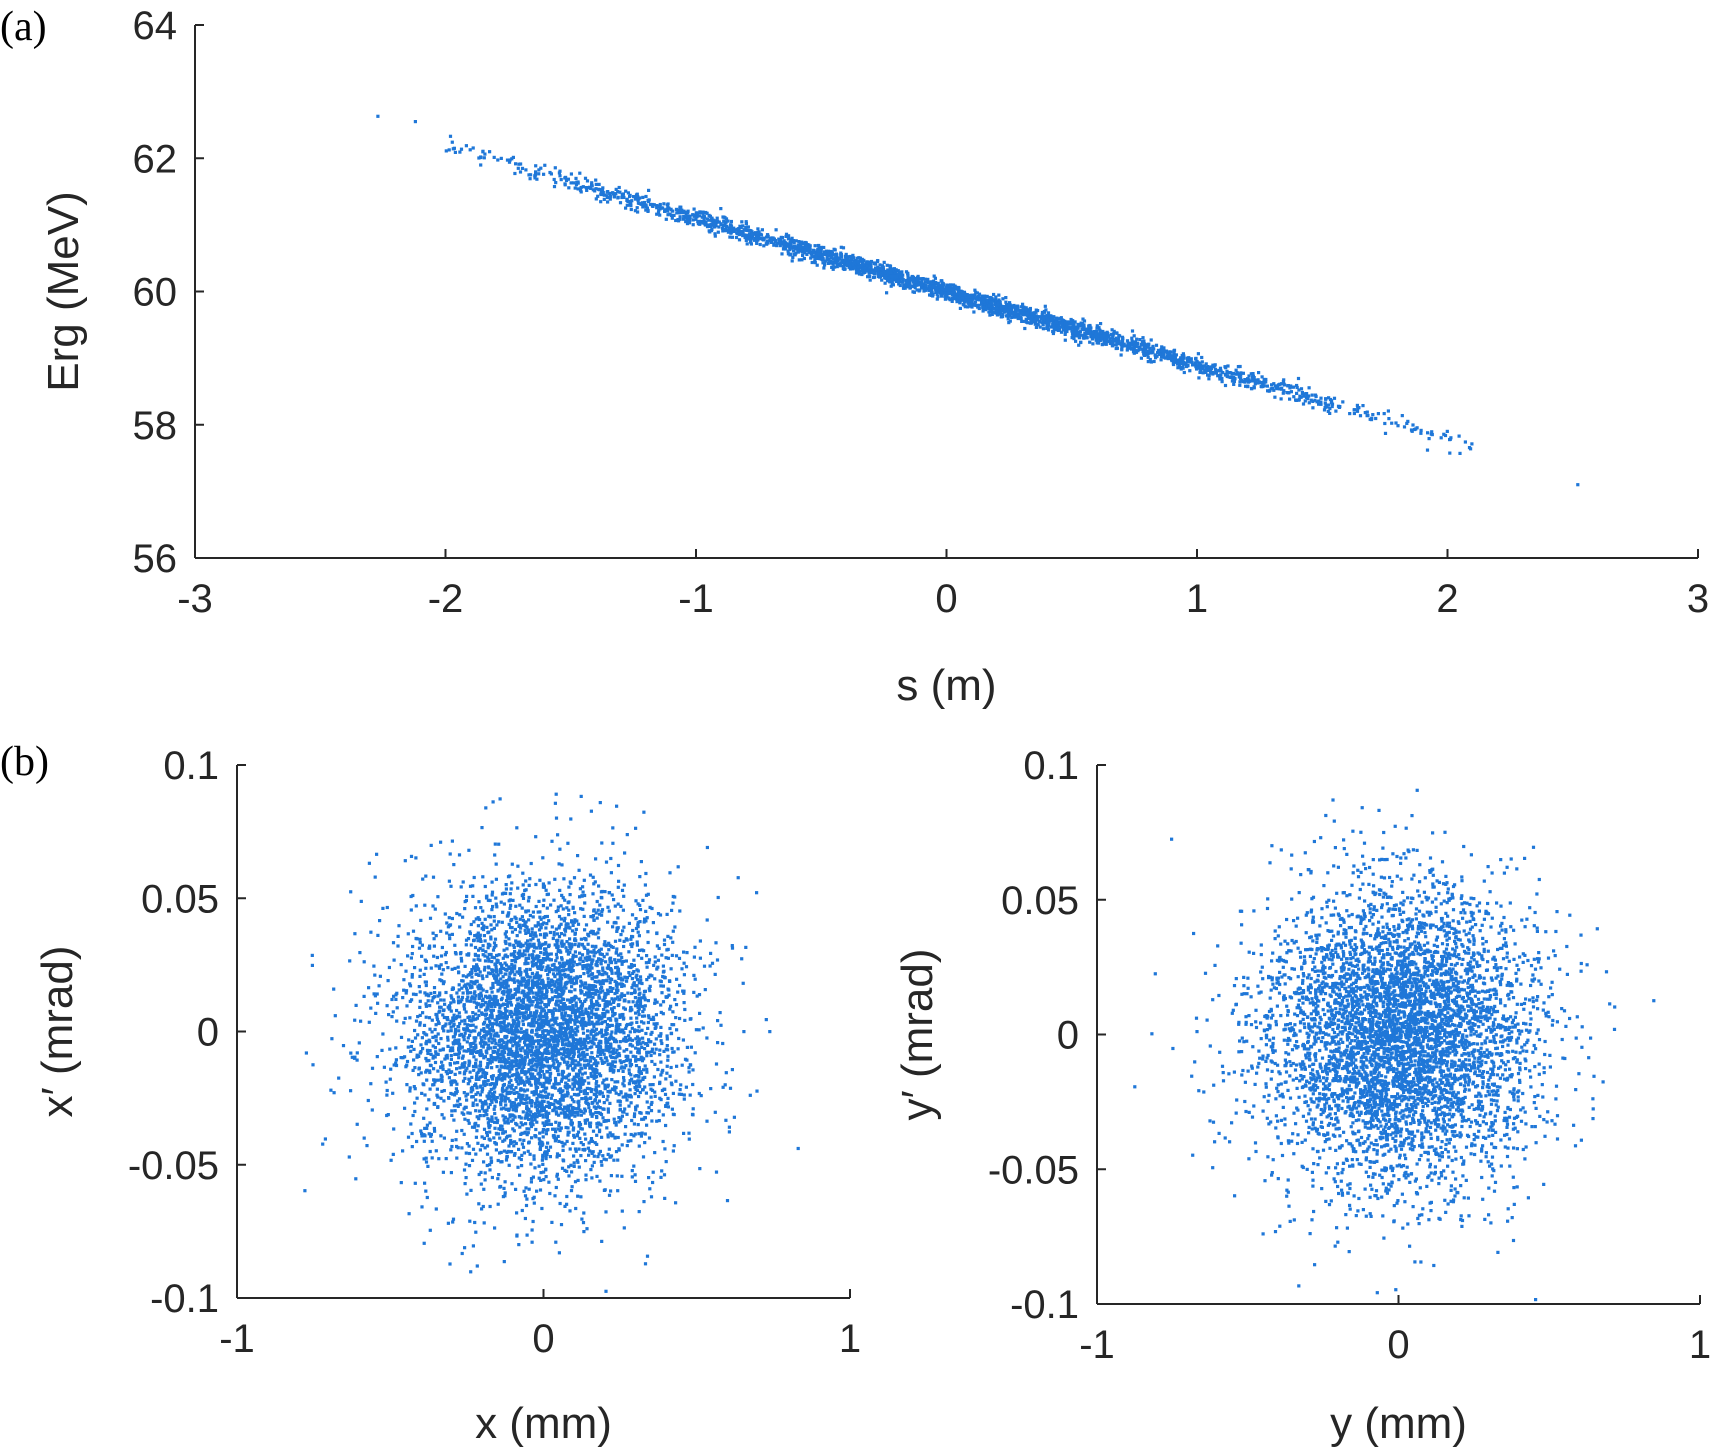 This screenshot has width=1723, height=1452. Describe the element at coordinates (155, 26) in the screenshot. I see `y-tick-label: 64` at that location.